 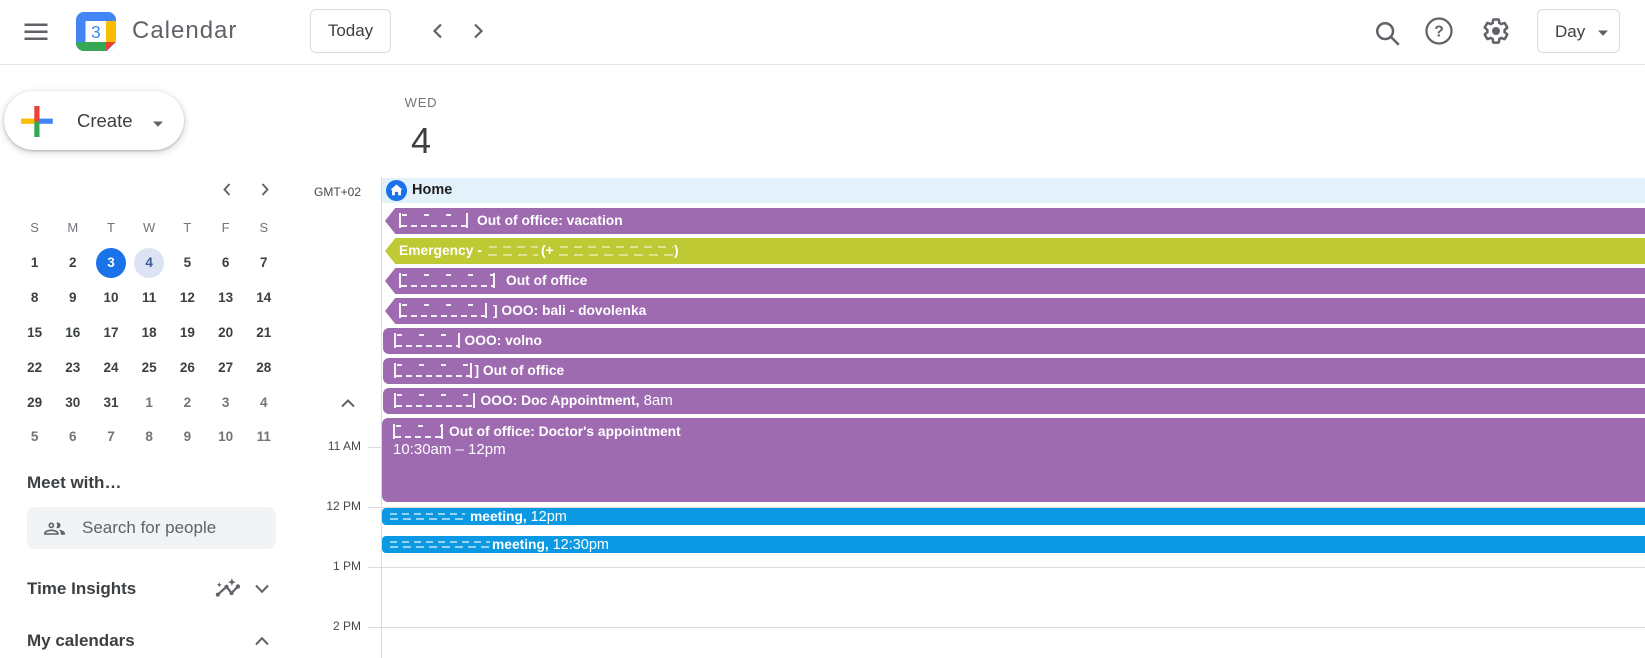 What do you see at coordinates (96, 32) in the screenshot?
I see `svg-text: 3` at bounding box center [96, 32].